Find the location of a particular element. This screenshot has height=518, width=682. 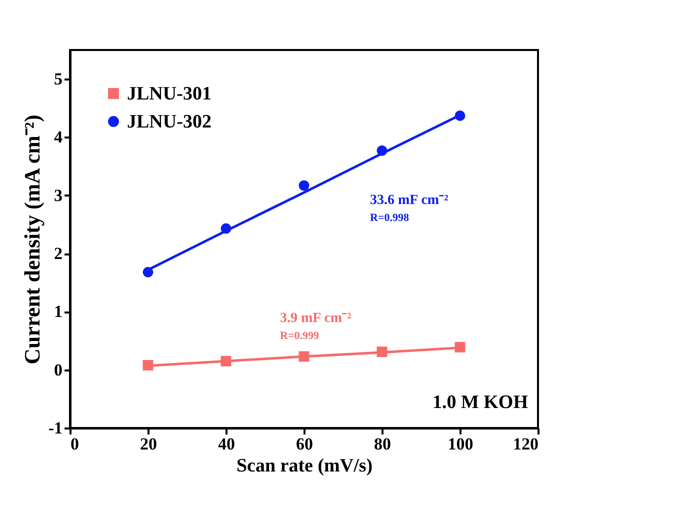

annotation: 1.0 M KOH is located at coordinates (480, 402).